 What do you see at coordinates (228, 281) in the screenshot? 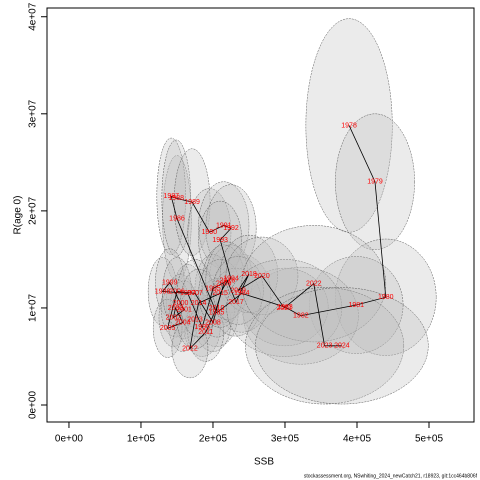
I see `year-label: 2016` at bounding box center [228, 281].